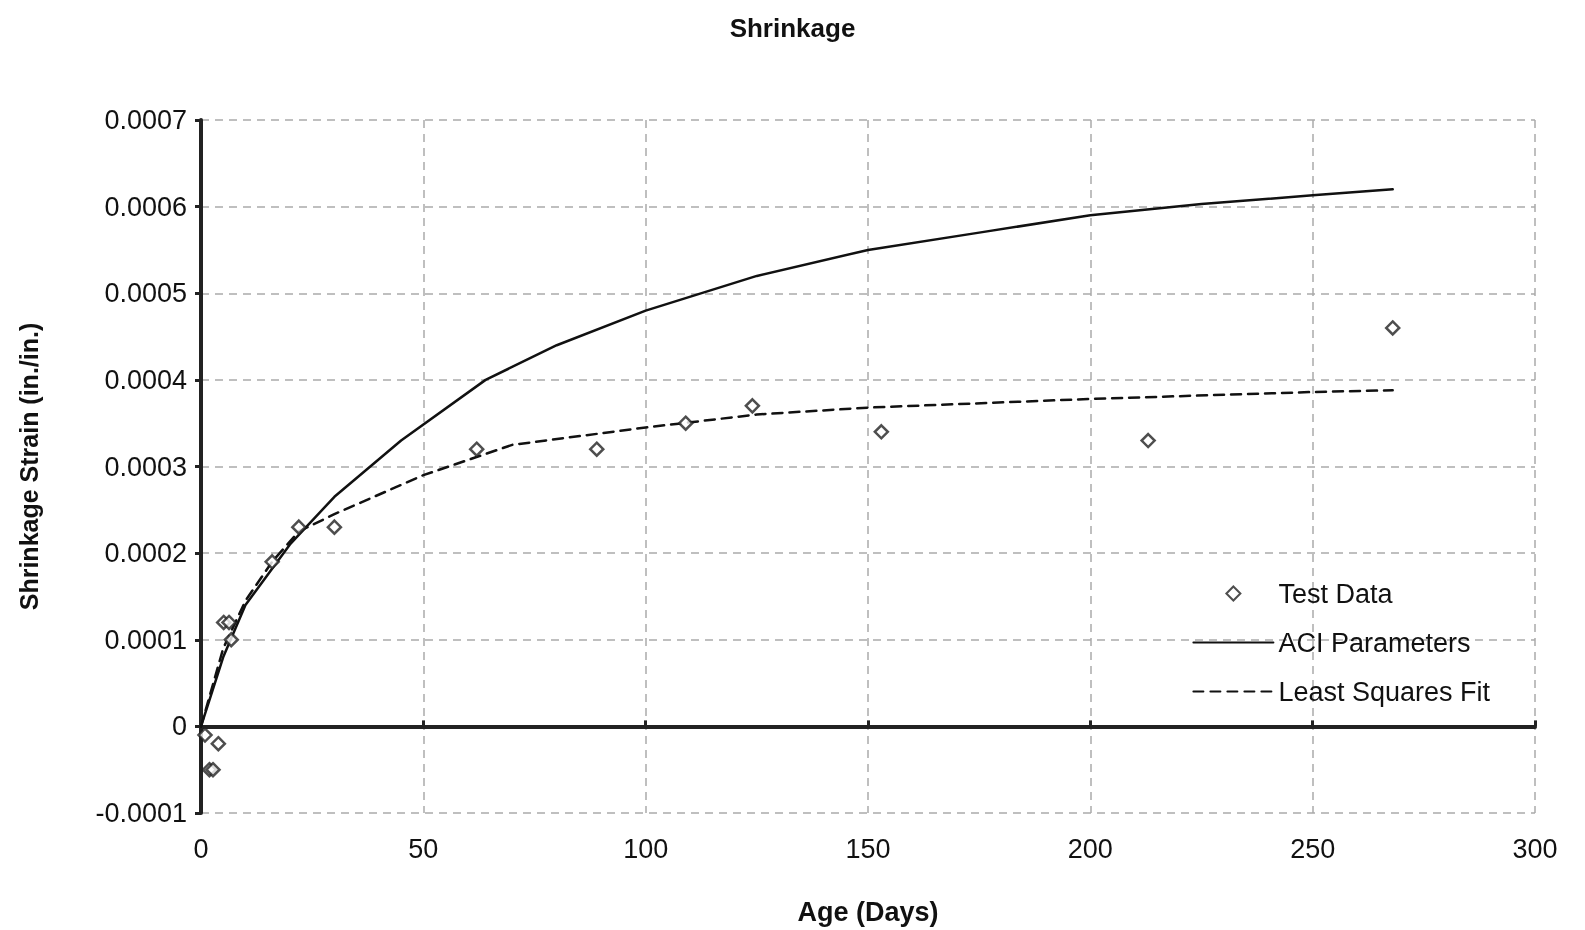 The image size is (1585, 930). What do you see at coordinates (145, 379) in the screenshot?
I see `y-tick-label: 0.0004` at bounding box center [145, 379].